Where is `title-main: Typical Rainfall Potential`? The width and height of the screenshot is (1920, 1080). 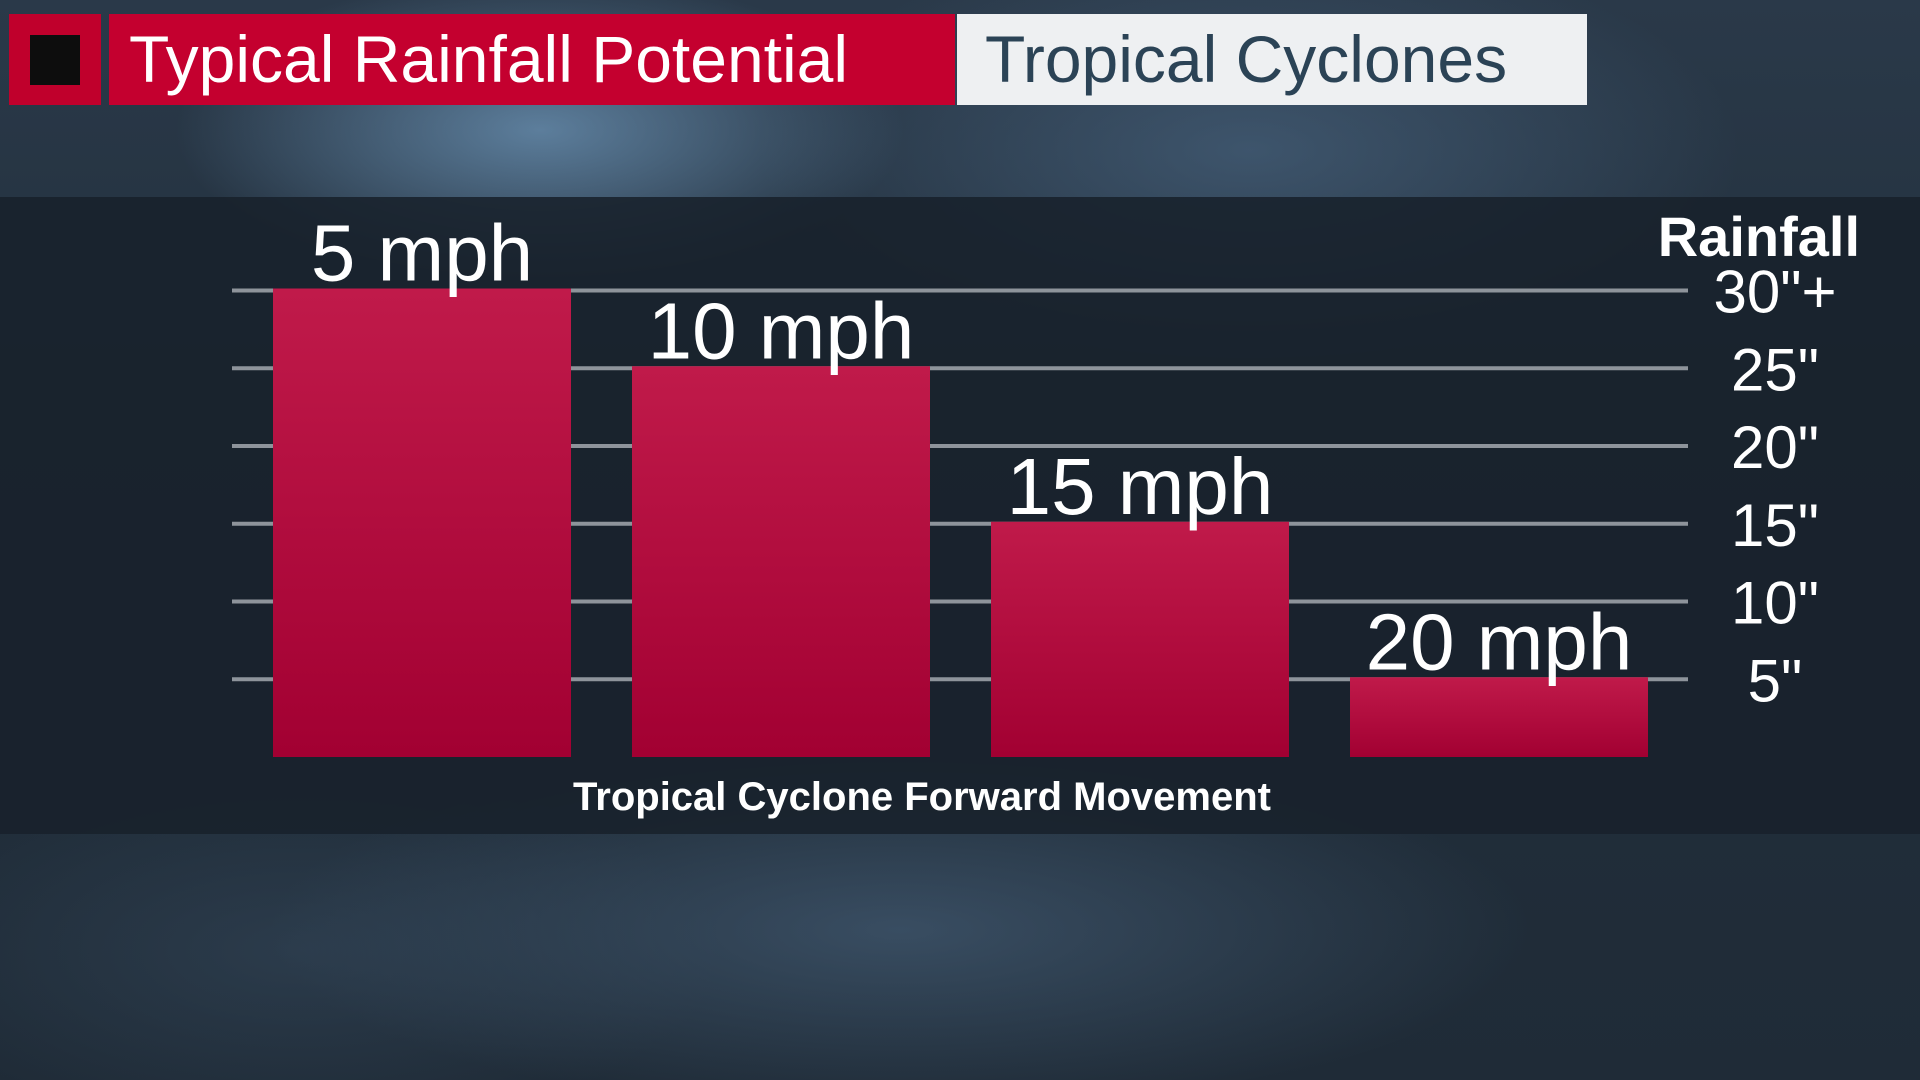 title-main: Typical Rainfall Potential is located at coordinates (532, 59).